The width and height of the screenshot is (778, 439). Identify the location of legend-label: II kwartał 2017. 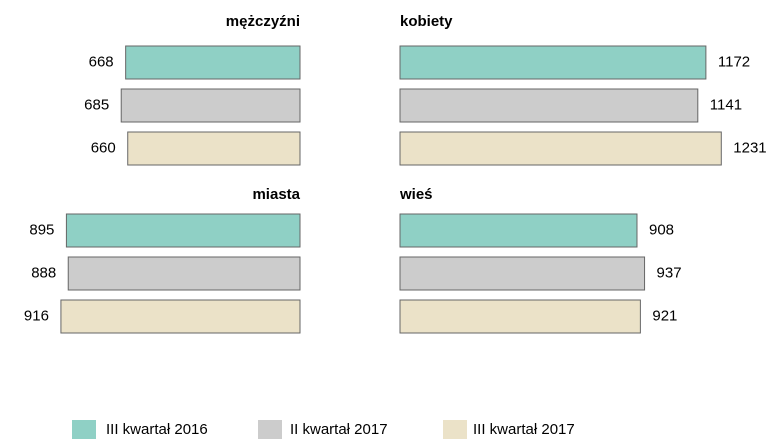
(339, 429).